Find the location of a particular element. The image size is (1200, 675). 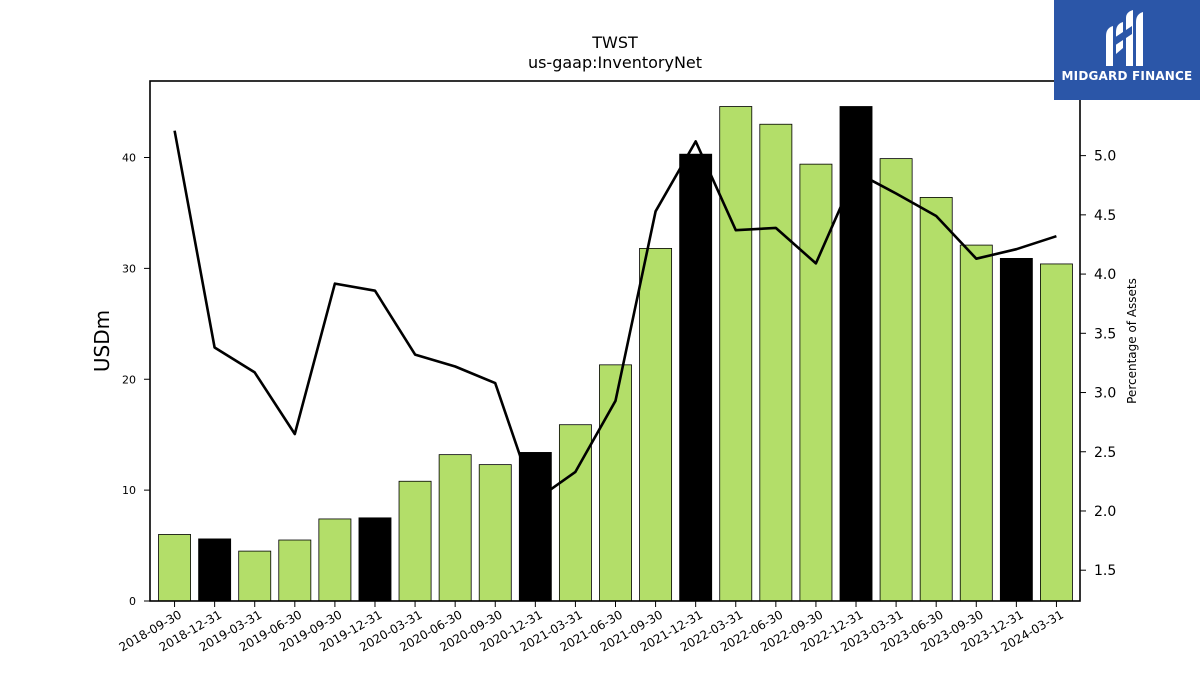

chart-subtitle: us-gaap:InventoryNet is located at coordinates (615, 62).